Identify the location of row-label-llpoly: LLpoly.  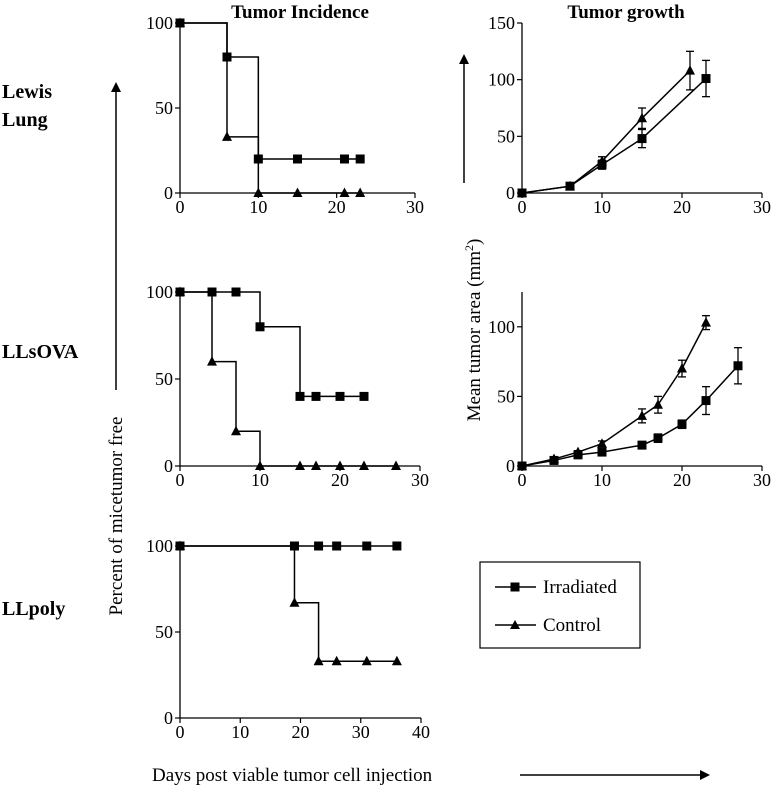
(33, 609).